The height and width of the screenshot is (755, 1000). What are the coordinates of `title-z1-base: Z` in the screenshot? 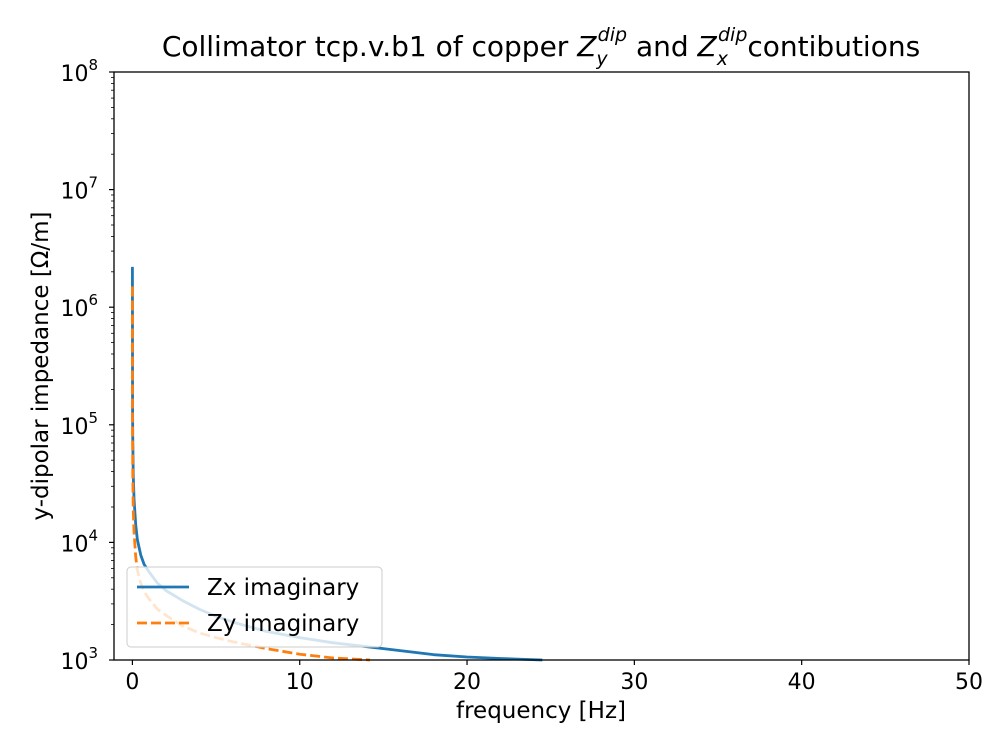 It's located at (586, 46).